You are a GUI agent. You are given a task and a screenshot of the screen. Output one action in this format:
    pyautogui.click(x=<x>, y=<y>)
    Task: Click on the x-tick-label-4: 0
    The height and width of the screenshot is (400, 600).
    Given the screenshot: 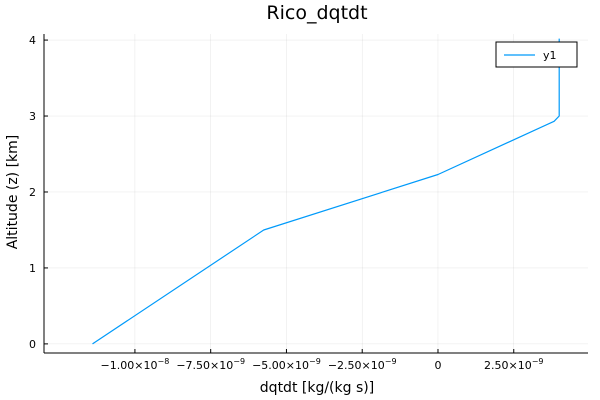 What is the action you would take?
    pyautogui.click(x=437, y=365)
    